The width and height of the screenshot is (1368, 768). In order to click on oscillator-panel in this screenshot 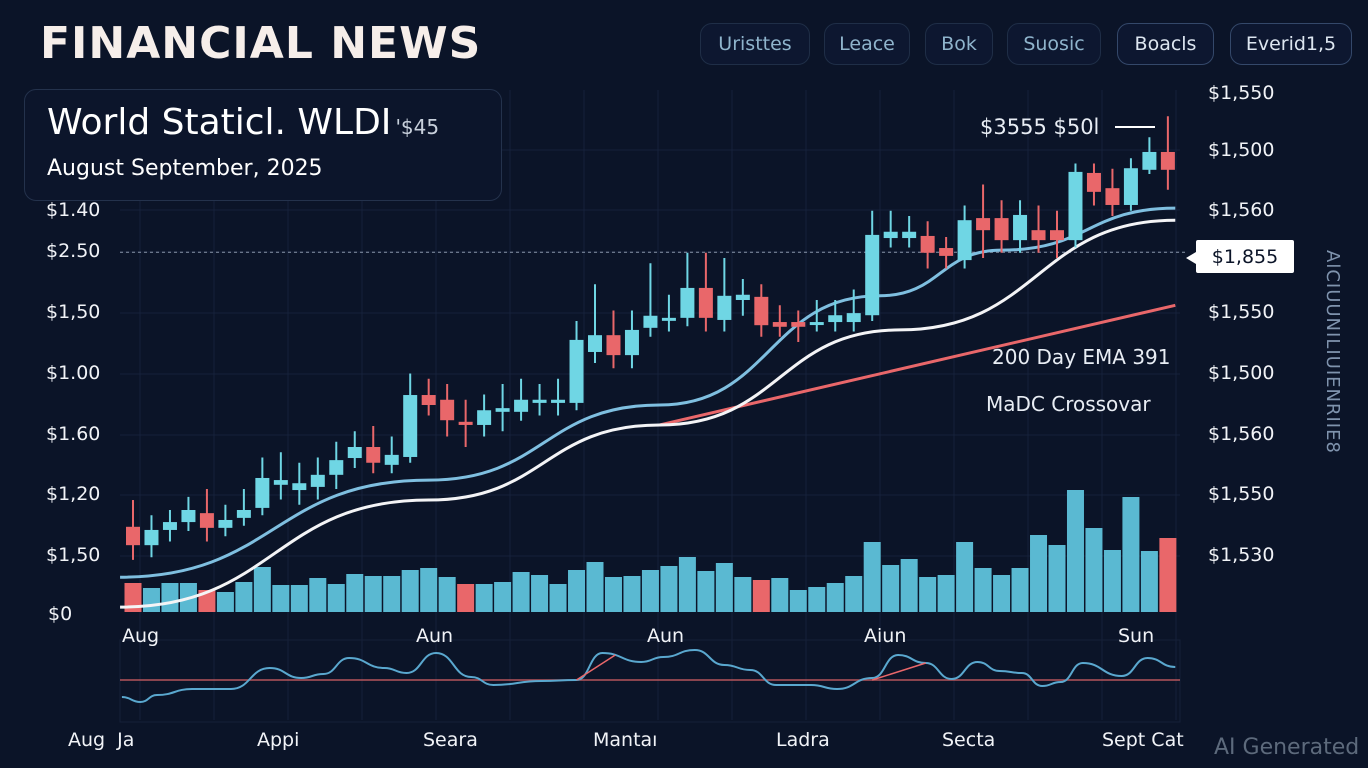, I will do `click(650, 681)`.